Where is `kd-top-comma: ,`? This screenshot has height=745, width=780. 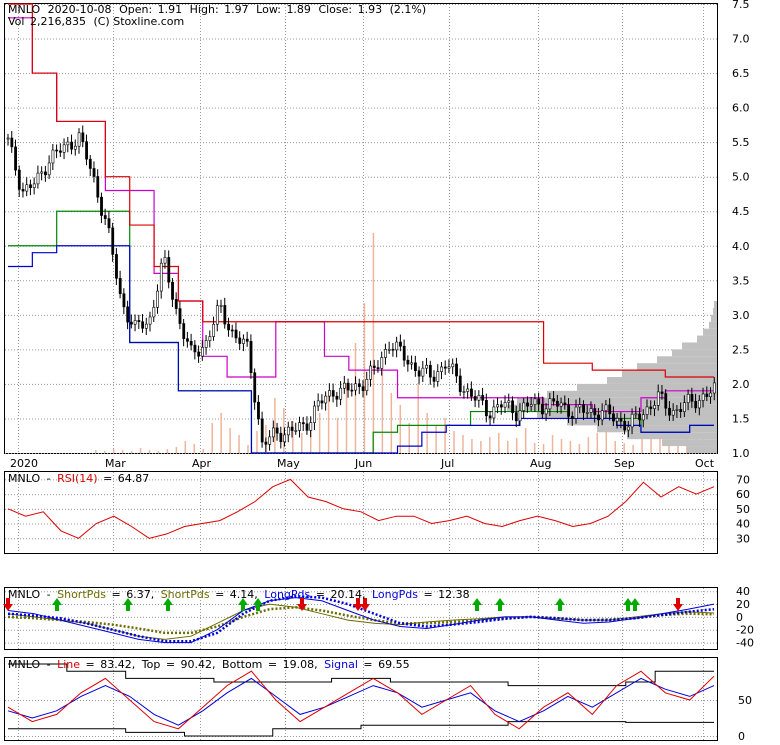 kd-top-comma: , is located at coordinates (214, 664).